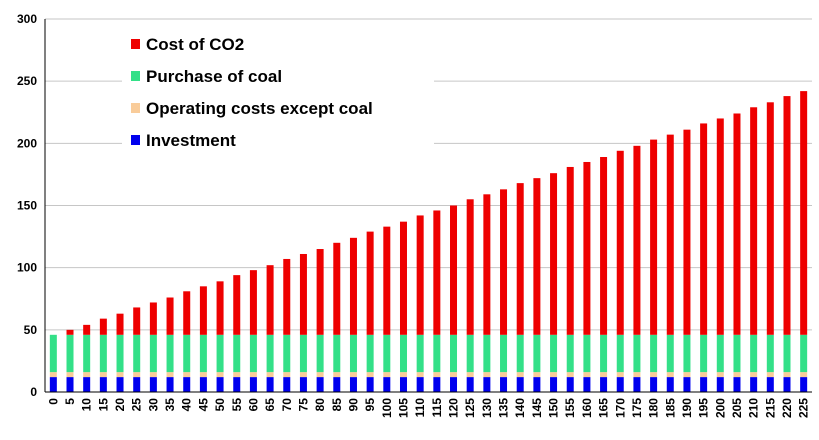 The image size is (819, 440). What do you see at coordinates (620, 408) in the screenshot?
I see `x-tick-label-170: 170` at bounding box center [620, 408].